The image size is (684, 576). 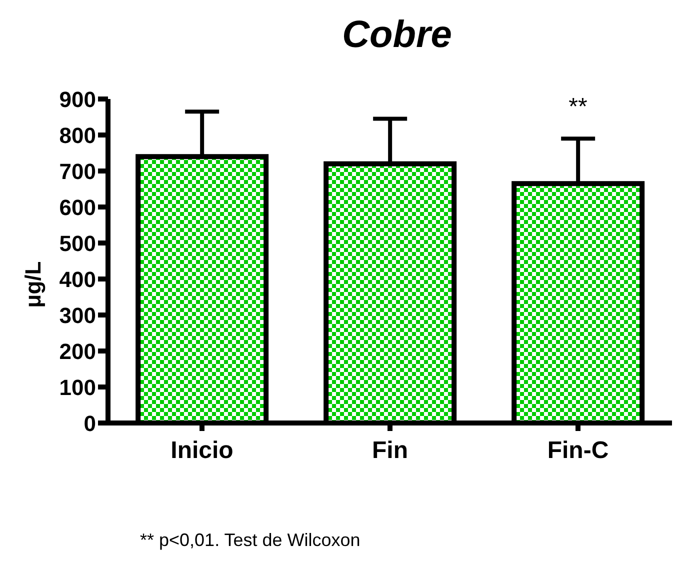 I want to click on x-tick-label: Fin, so click(x=390, y=450).